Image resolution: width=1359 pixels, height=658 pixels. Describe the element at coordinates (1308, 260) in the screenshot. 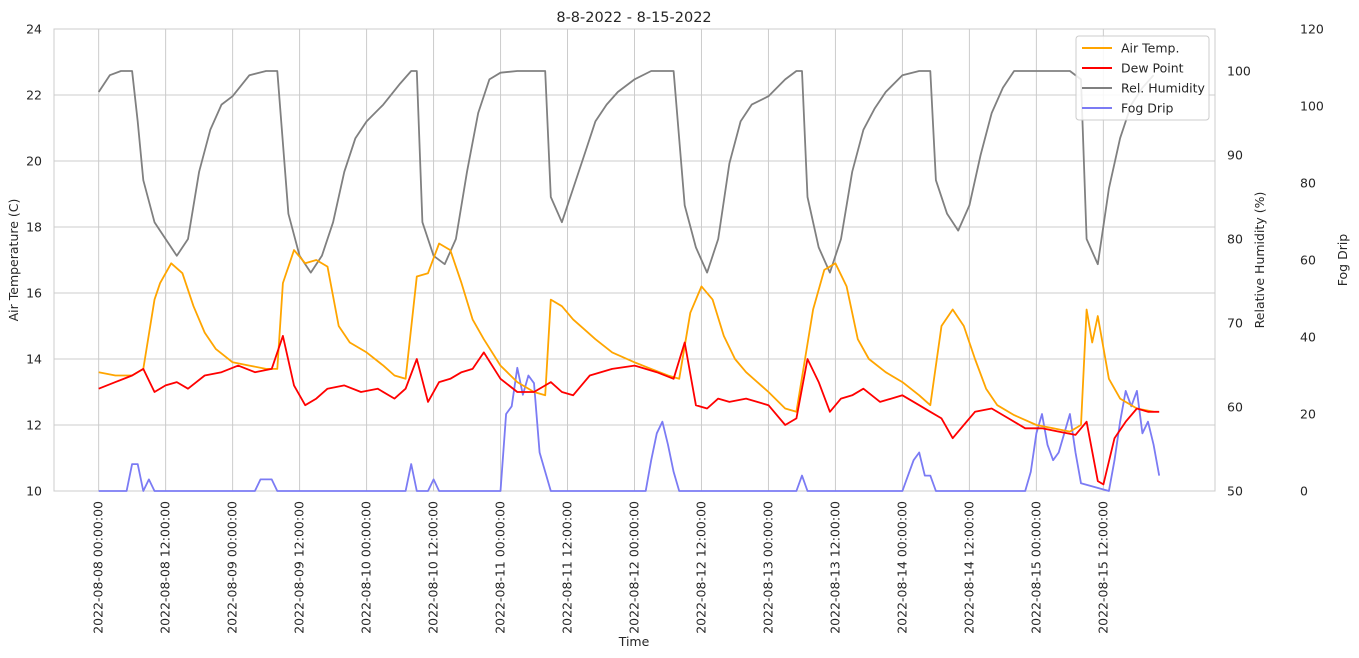

I see `fog-drip-tick-label: 60` at that location.